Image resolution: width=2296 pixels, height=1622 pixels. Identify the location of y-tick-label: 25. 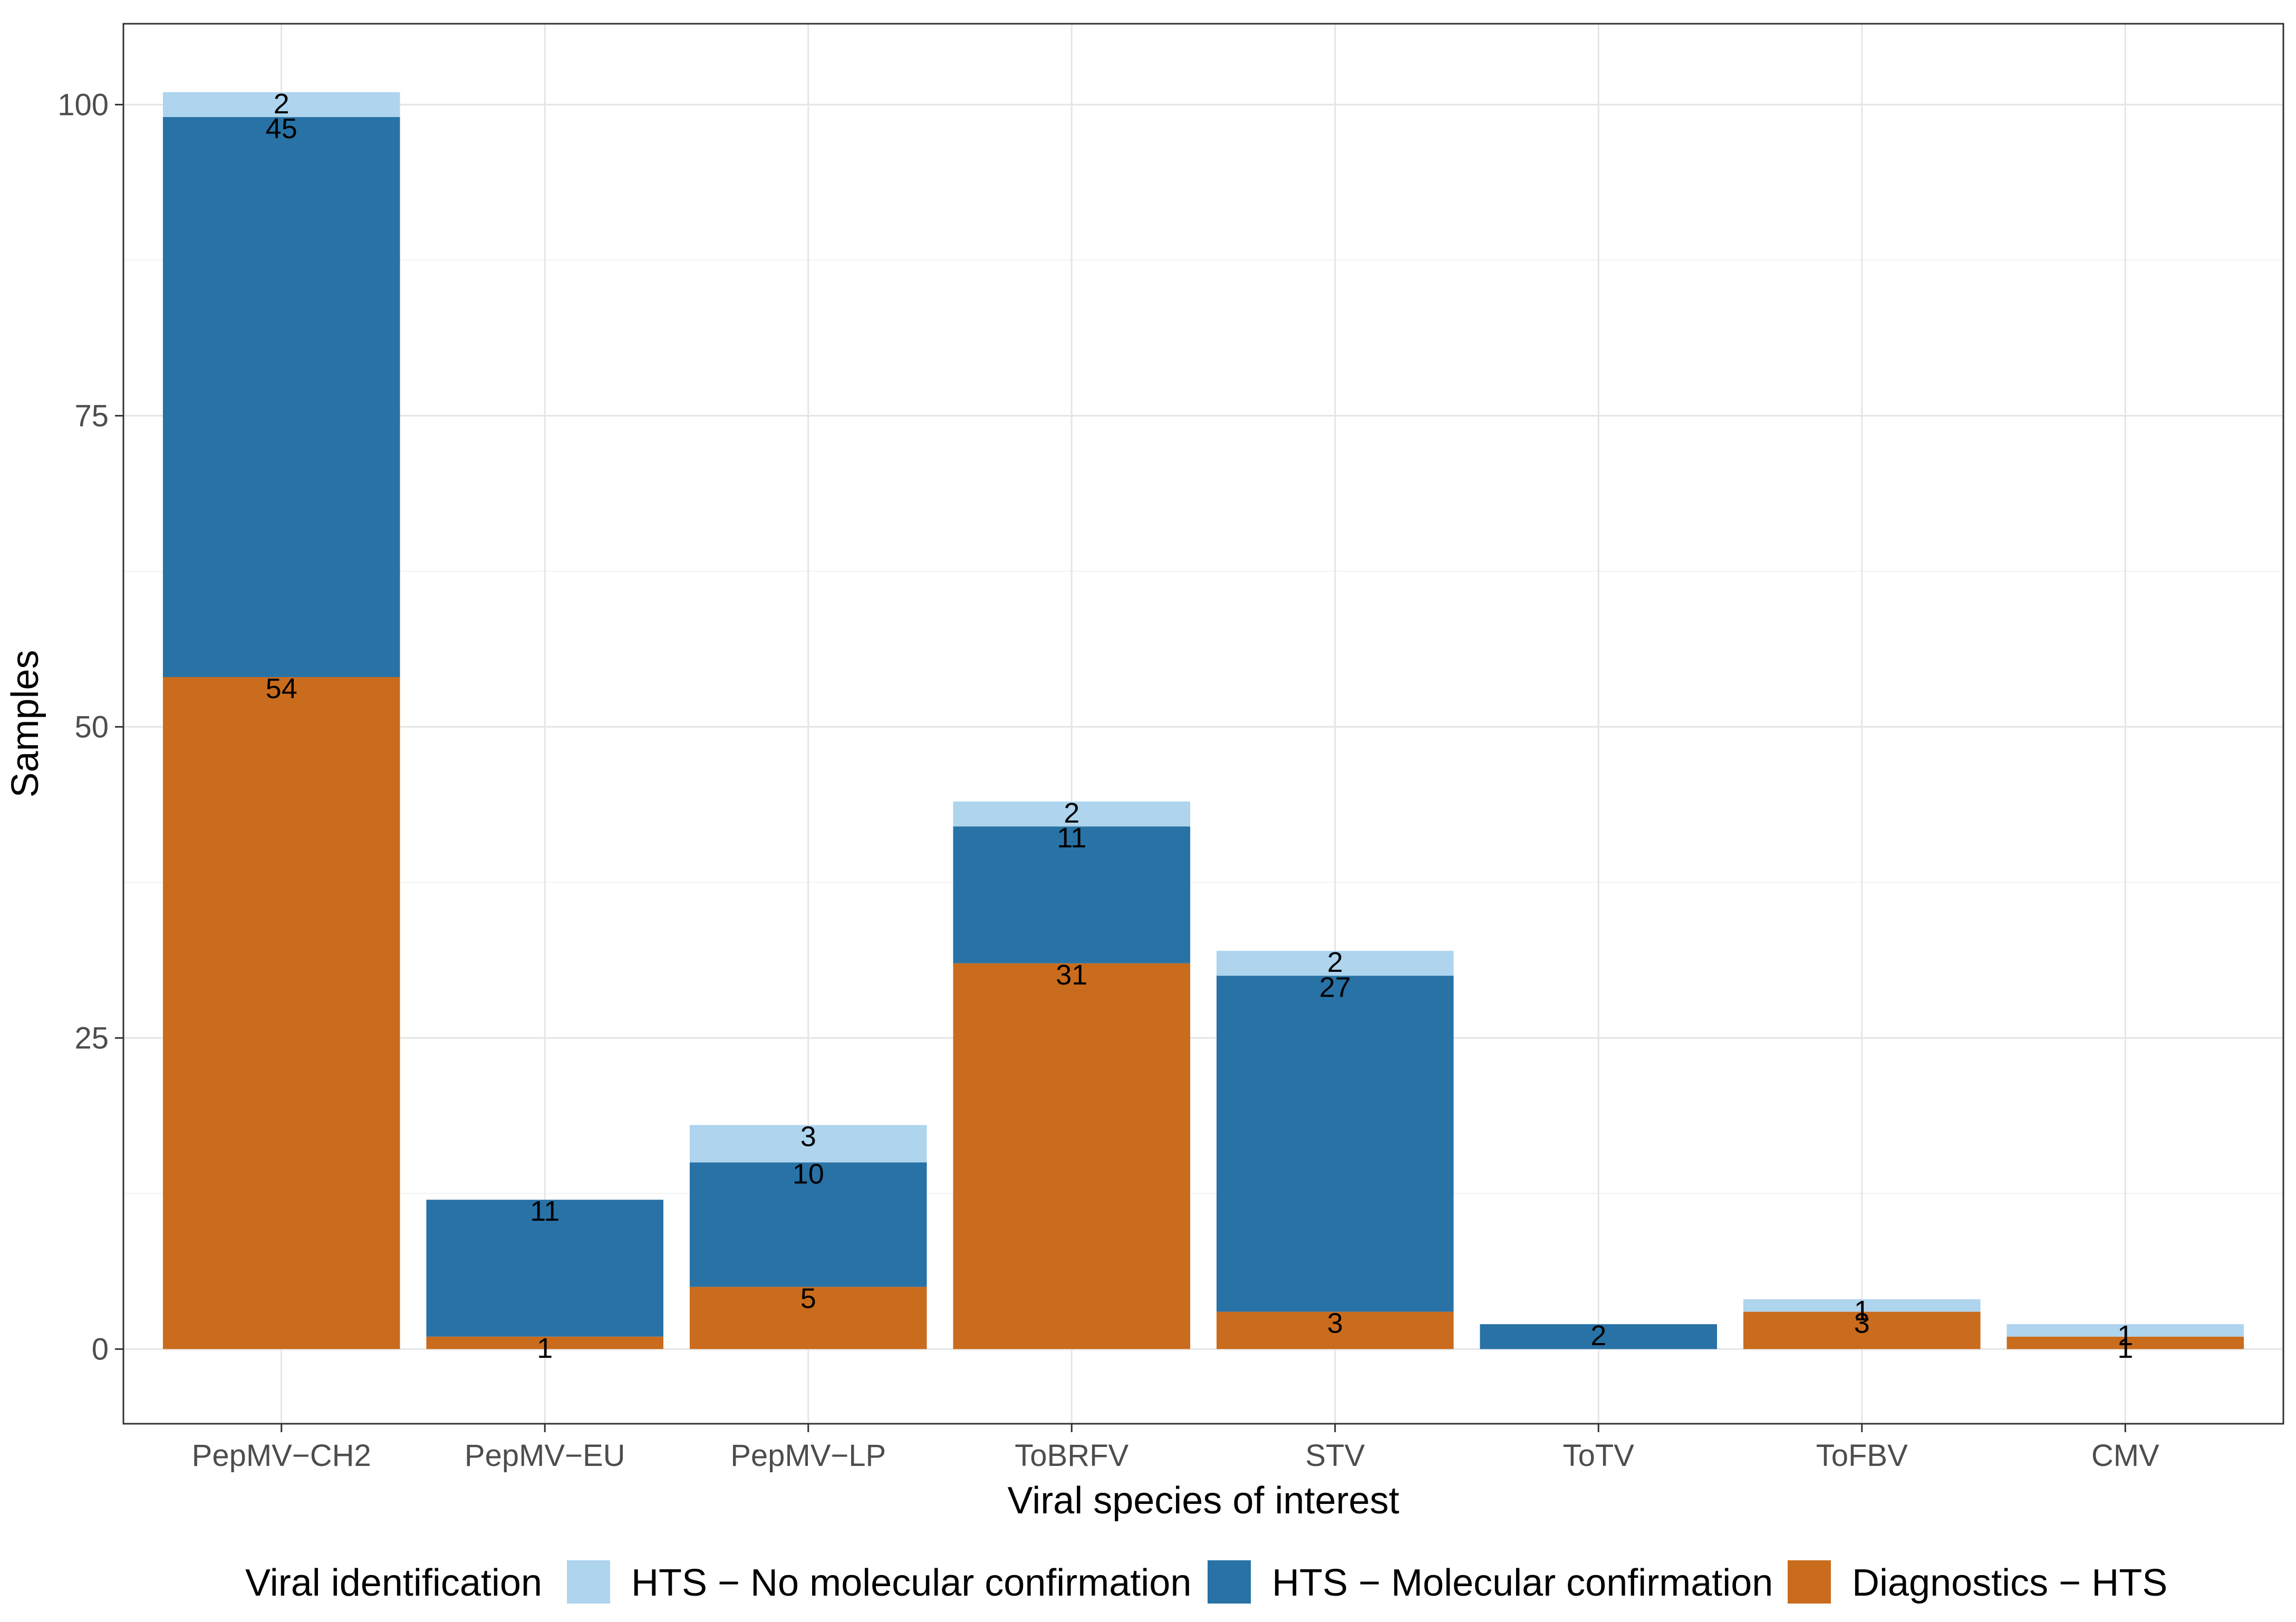
(91, 1038).